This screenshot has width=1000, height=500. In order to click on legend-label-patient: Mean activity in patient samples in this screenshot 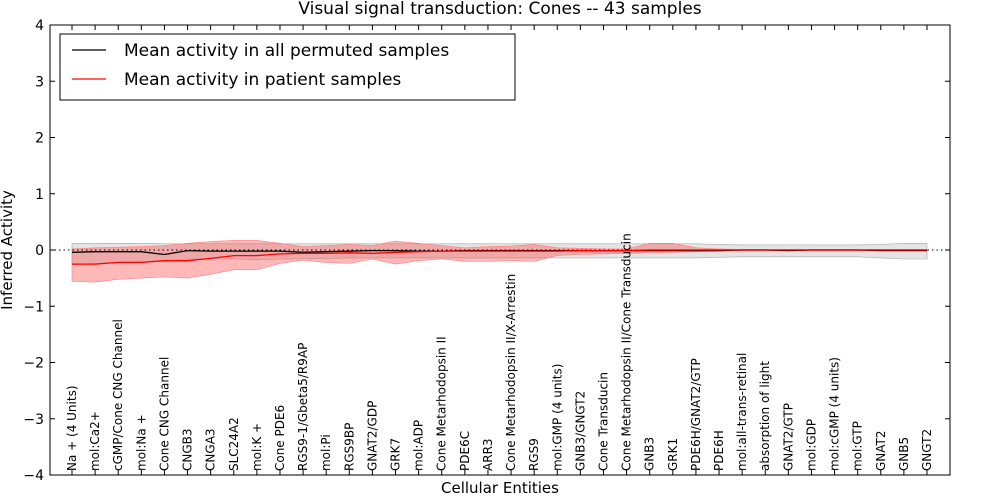, I will do `click(262, 80)`.